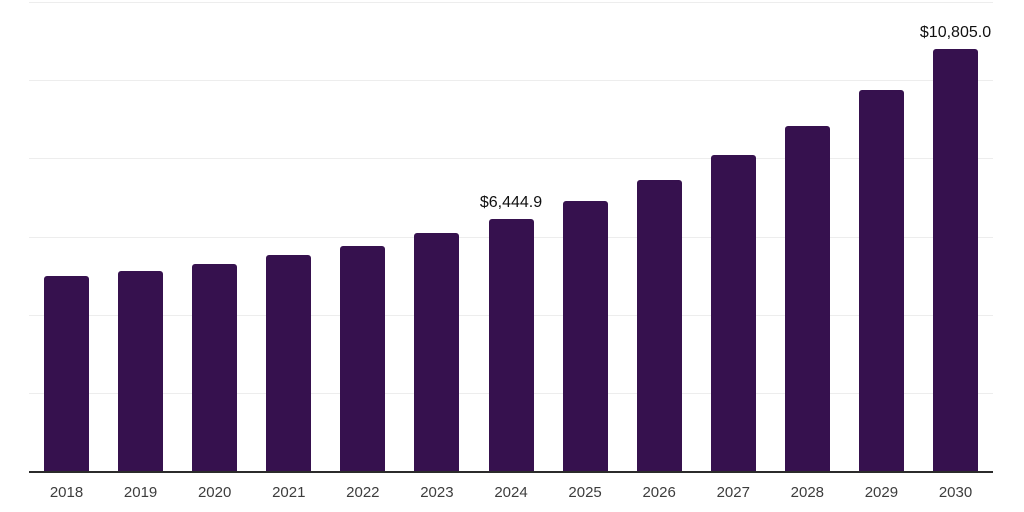 This screenshot has height=512, width=1024. What do you see at coordinates (289, 492) in the screenshot?
I see `x-axis-label-2021: 2021` at bounding box center [289, 492].